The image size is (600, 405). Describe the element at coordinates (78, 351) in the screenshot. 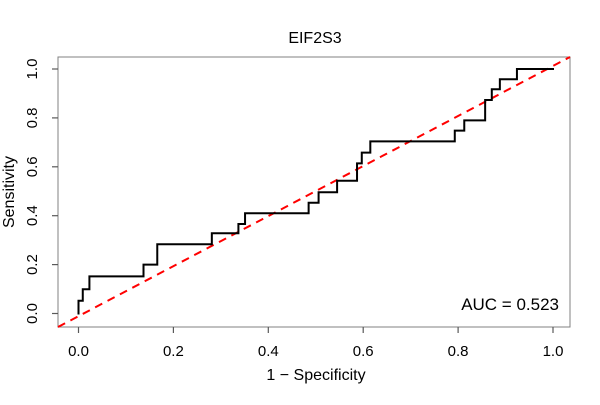

I see `x-axis-tick-label: 0.0` at that location.